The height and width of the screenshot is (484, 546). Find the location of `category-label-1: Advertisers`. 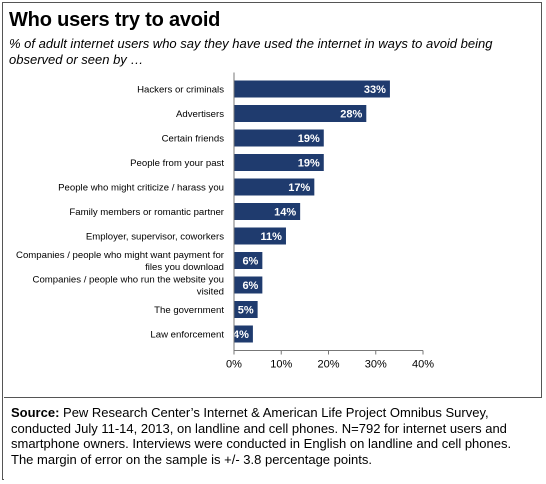

category-label-1: Advertisers is located at coordinates (200, 114).